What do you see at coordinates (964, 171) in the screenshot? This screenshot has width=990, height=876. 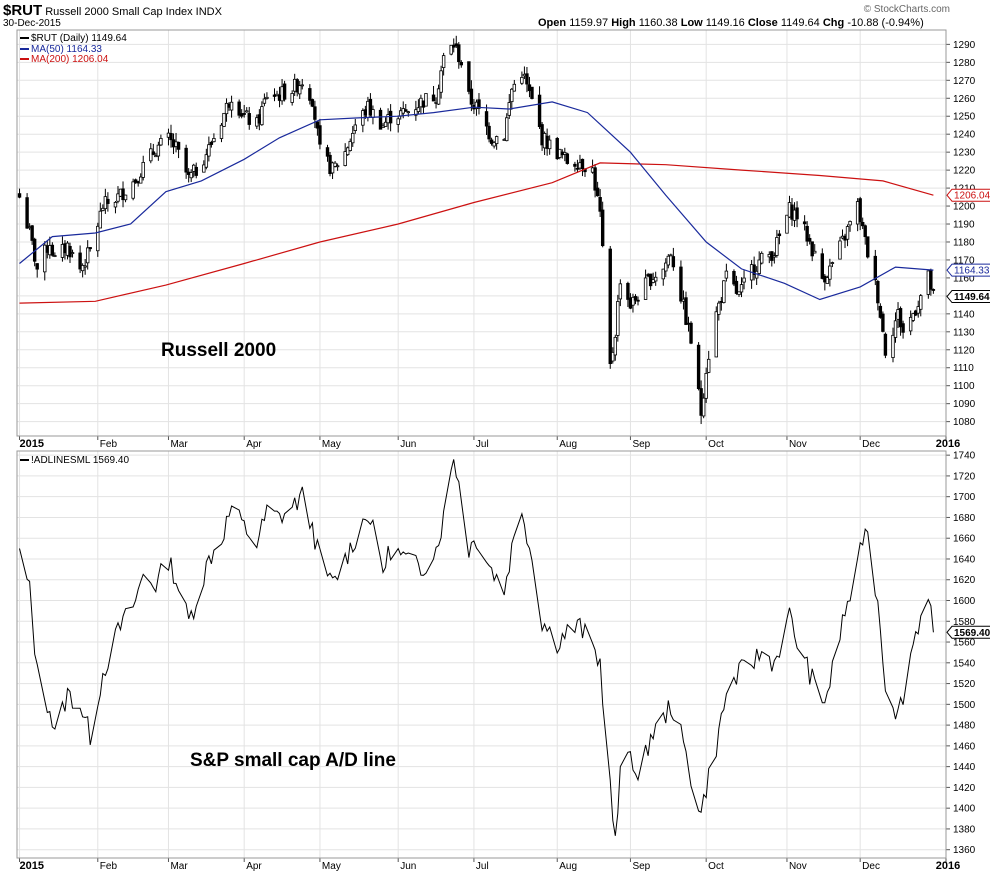 I see `price-ytick-label: 1220` at bounding box center [964, 171].